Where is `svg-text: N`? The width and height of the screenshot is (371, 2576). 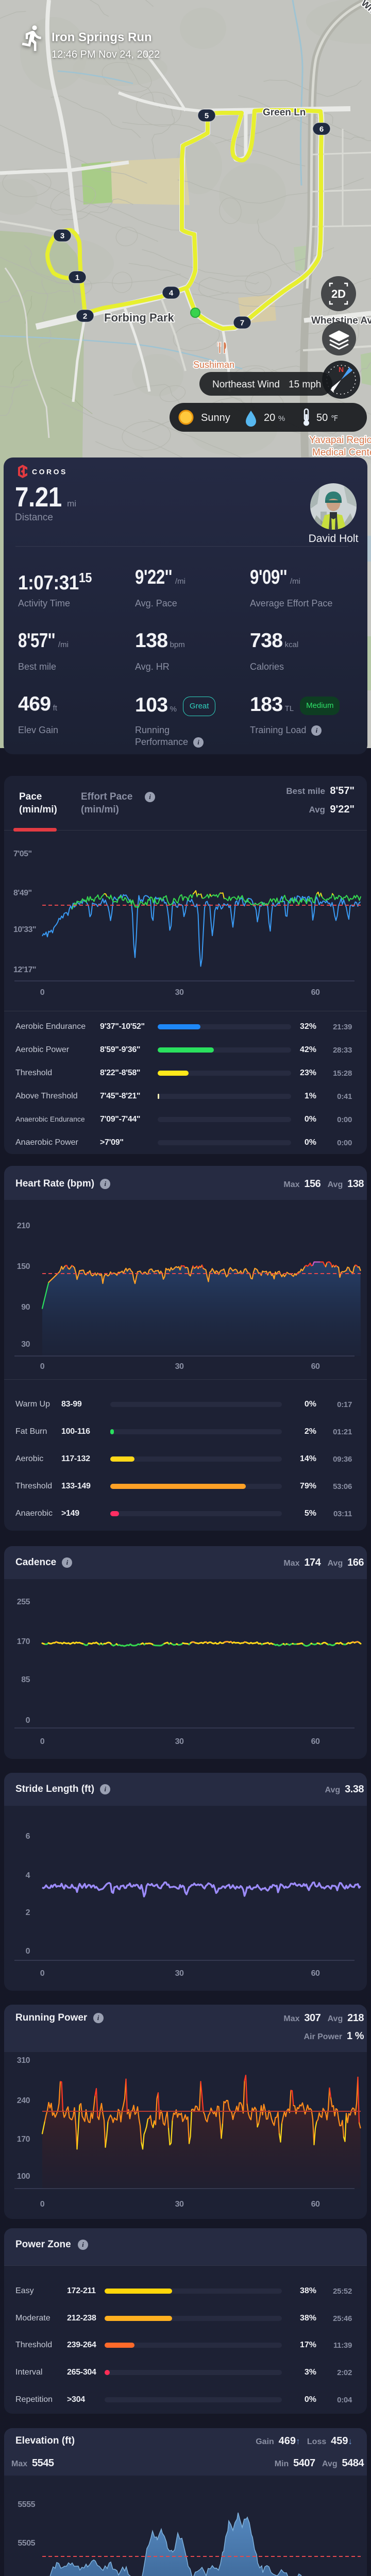
svg-text: N is located at coordinates (341, 369).